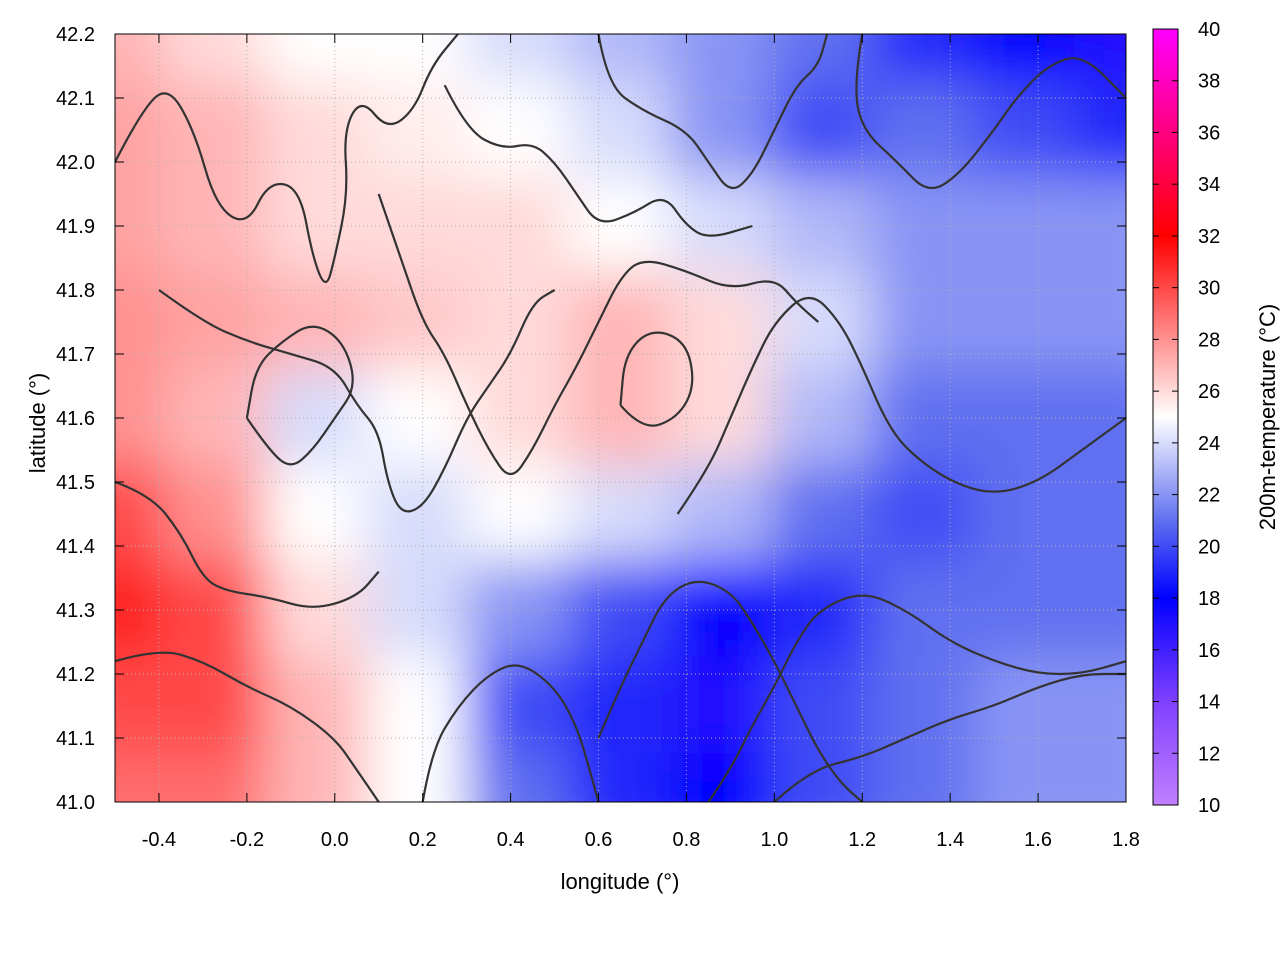 The image size is (1280, 960). I want to click on colorbar-tick-label: 28, so click(1209, 340).